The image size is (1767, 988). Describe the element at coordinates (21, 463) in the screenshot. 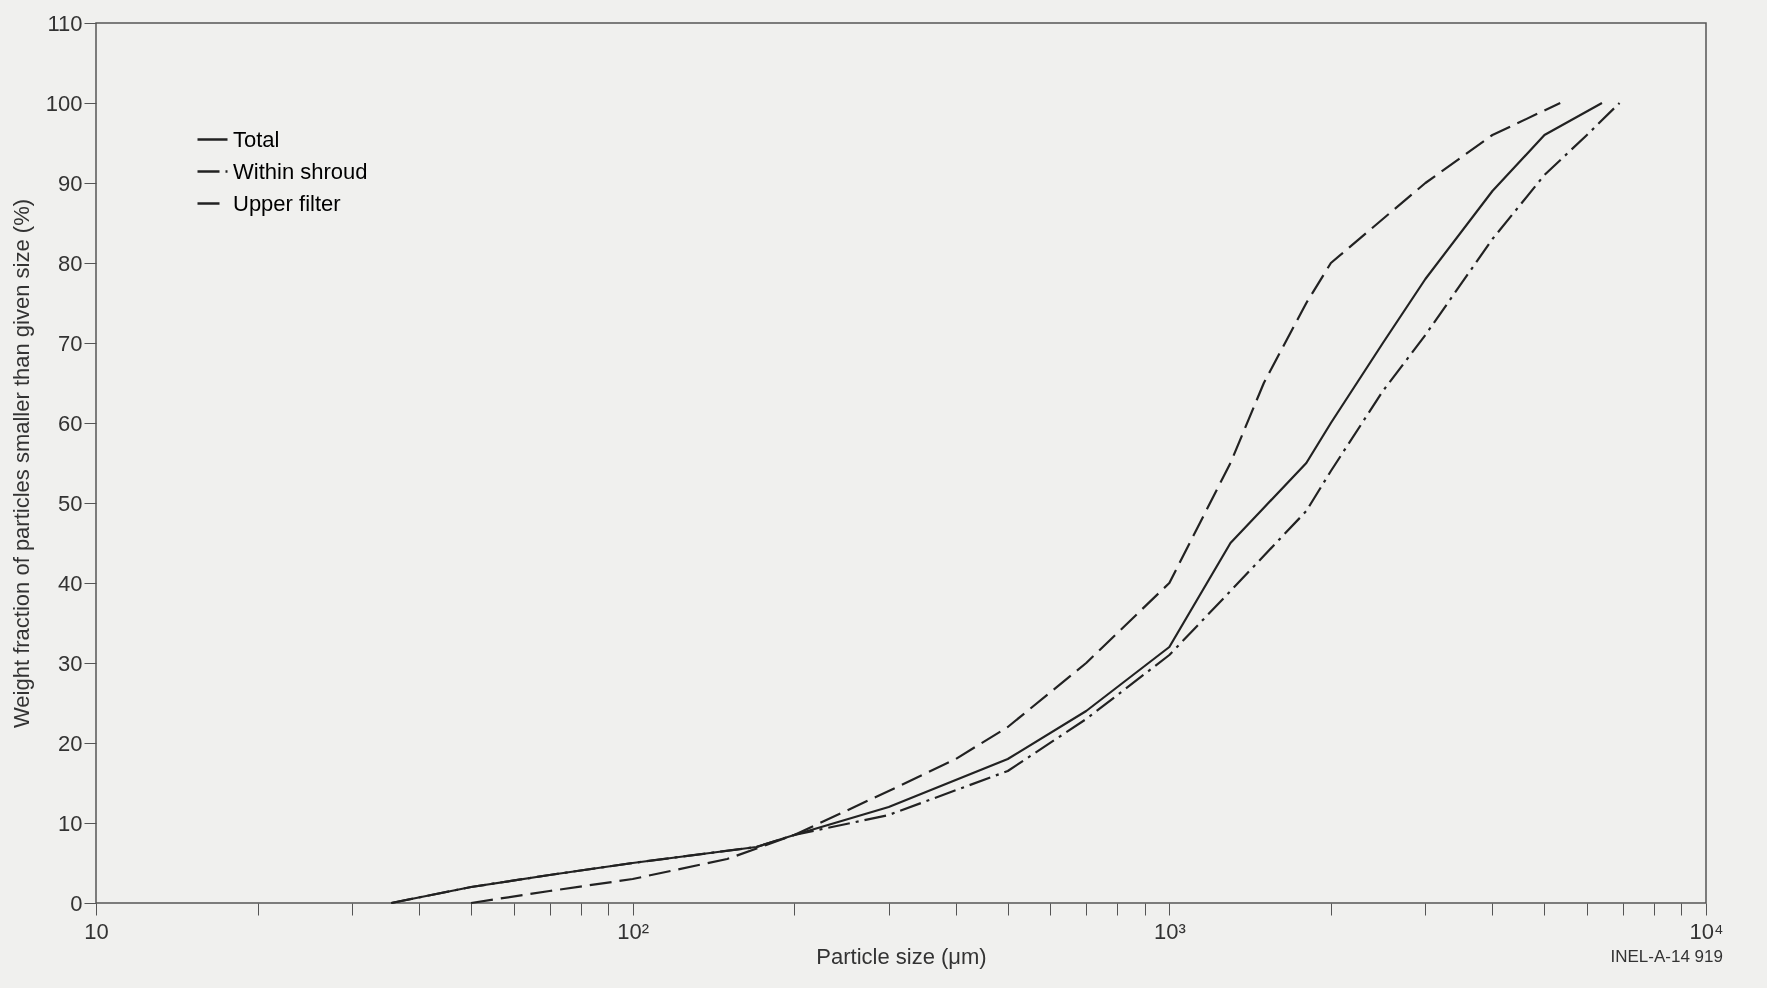

I see `y-axis-title: Weight fraction of particles smaller than given size (%)` at that location.